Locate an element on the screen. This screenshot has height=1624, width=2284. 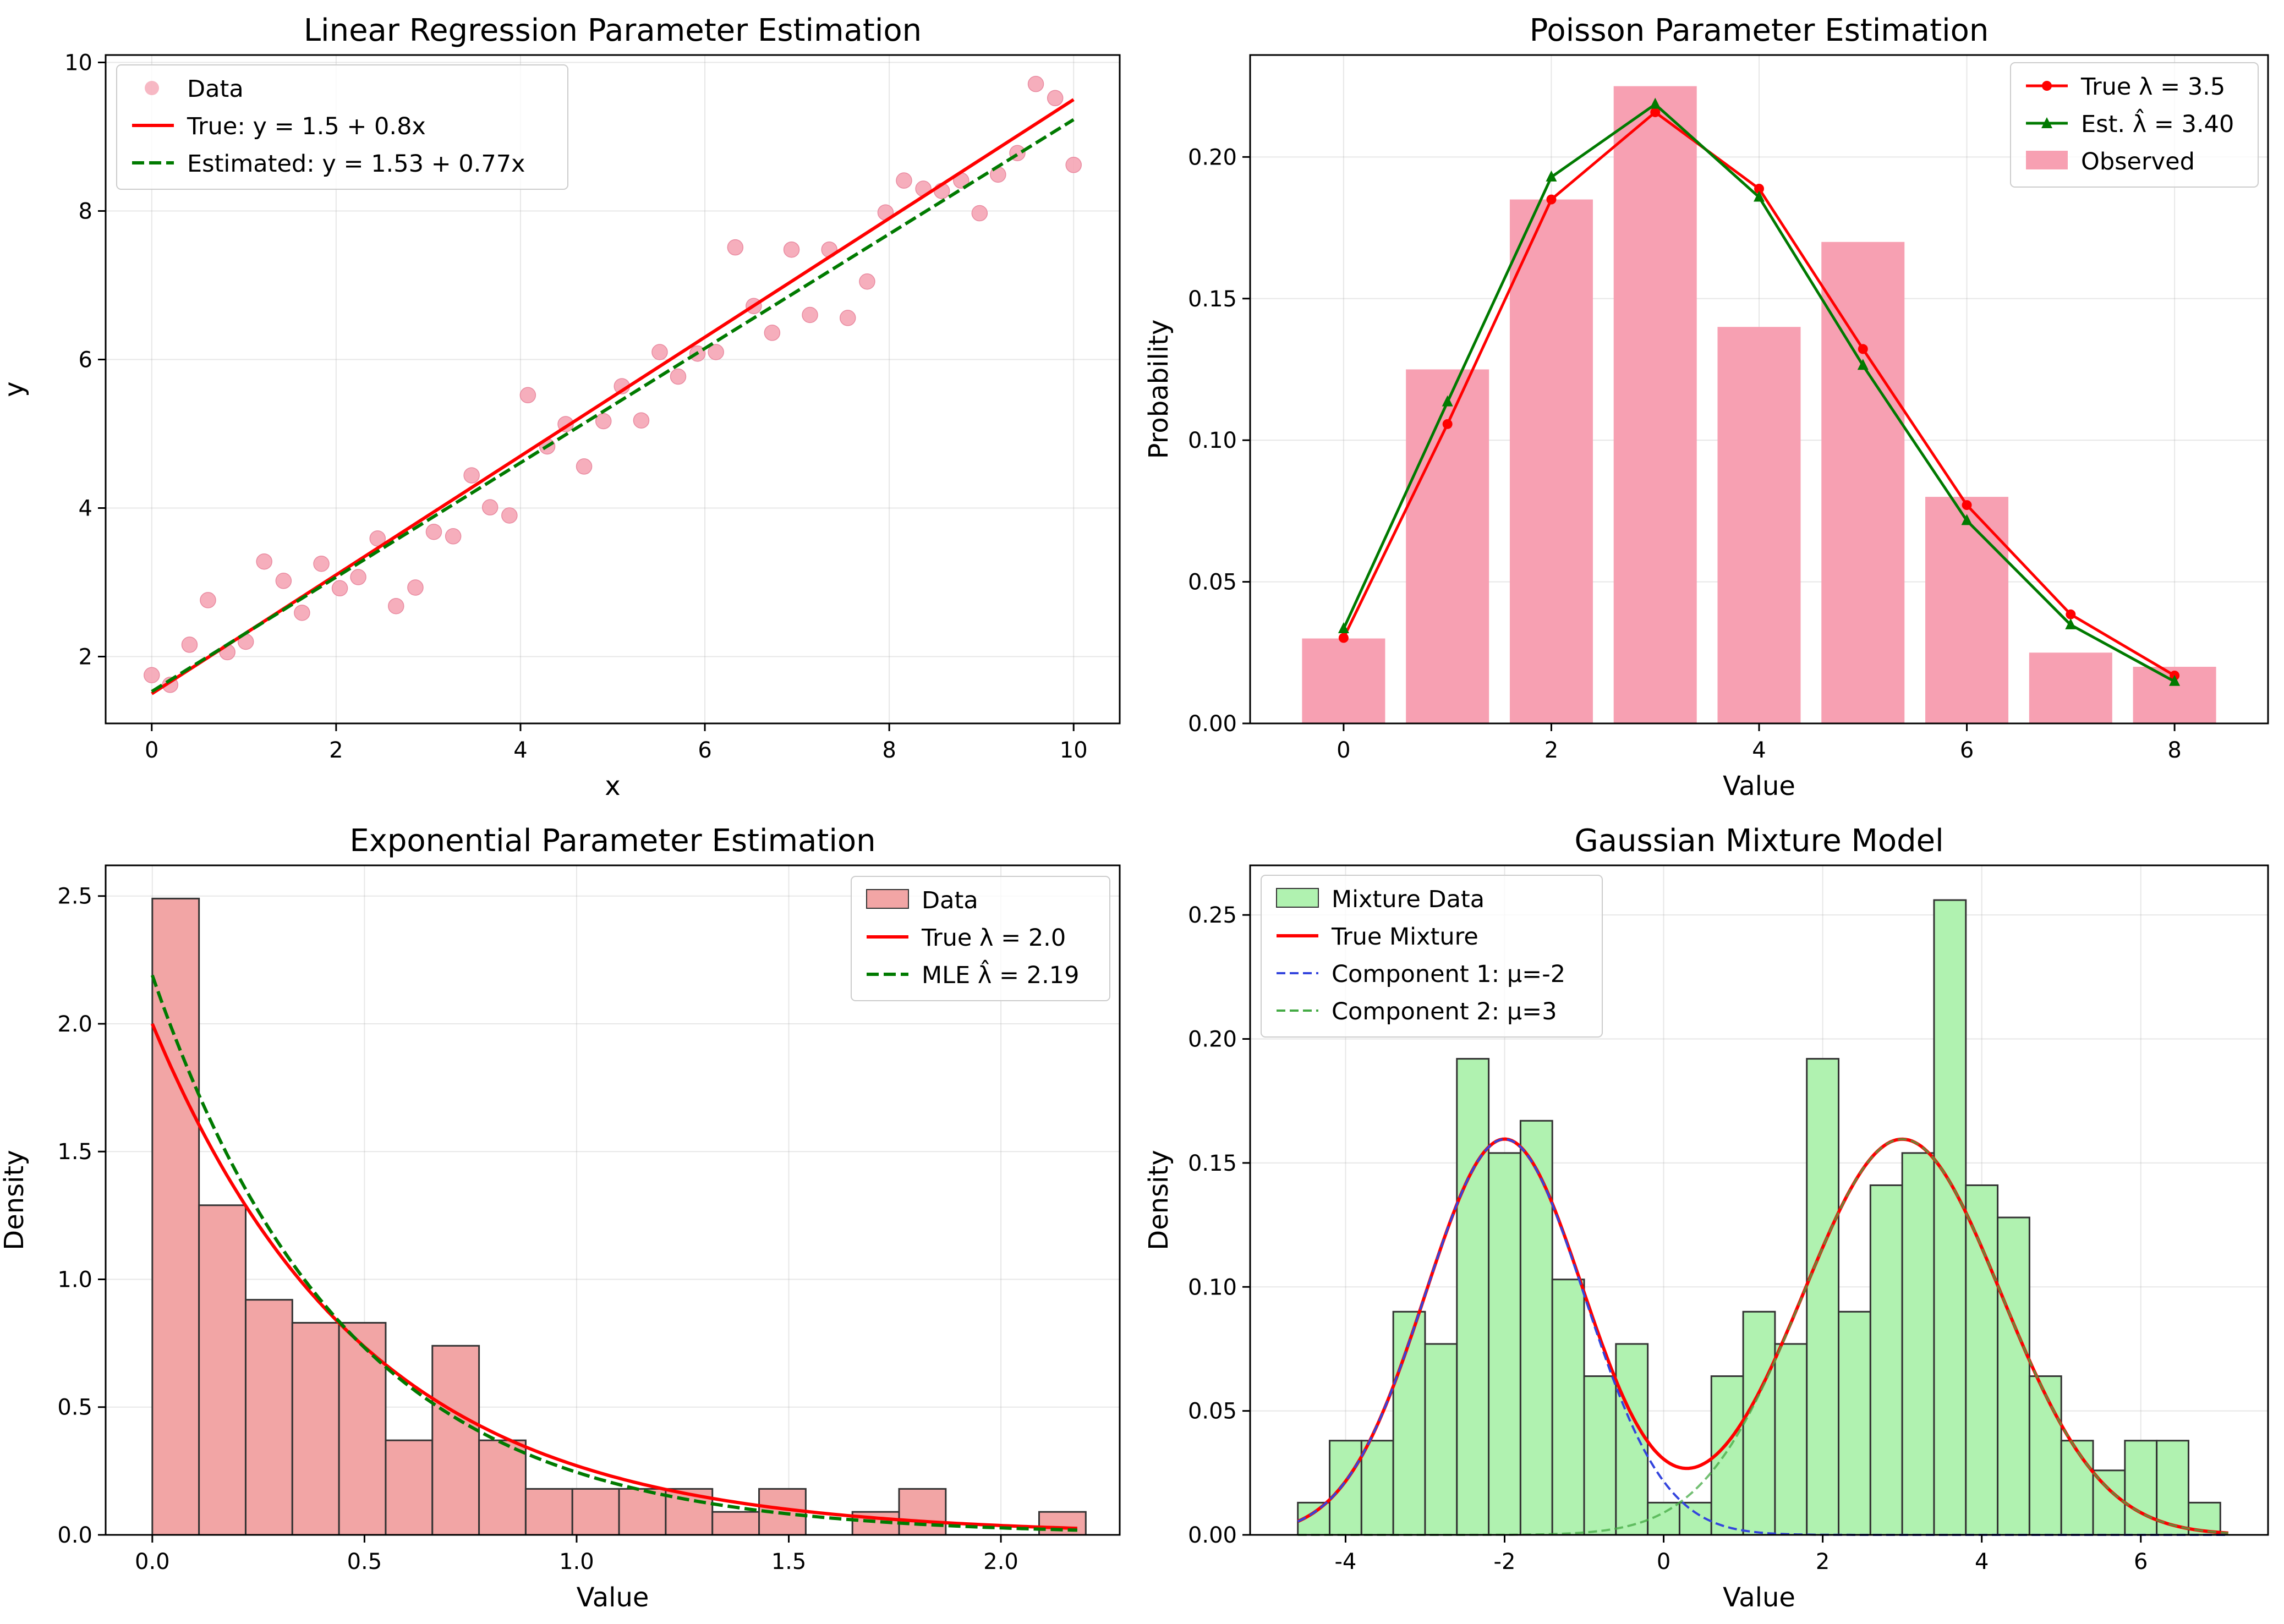
legend-label: Observed is located at coordinates (2138, 161).